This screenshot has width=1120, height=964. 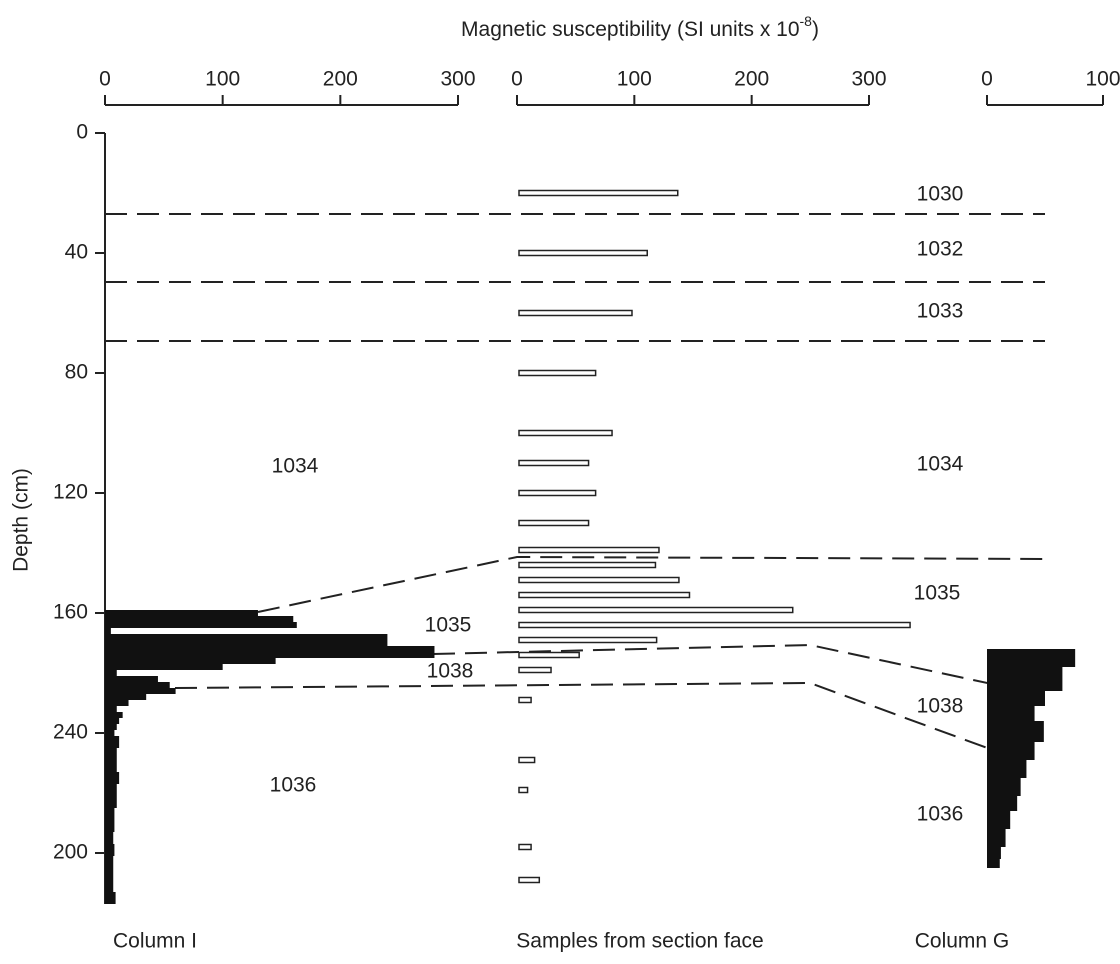 I want to click on y-tick-label: 0, so click(x=82, y=132).